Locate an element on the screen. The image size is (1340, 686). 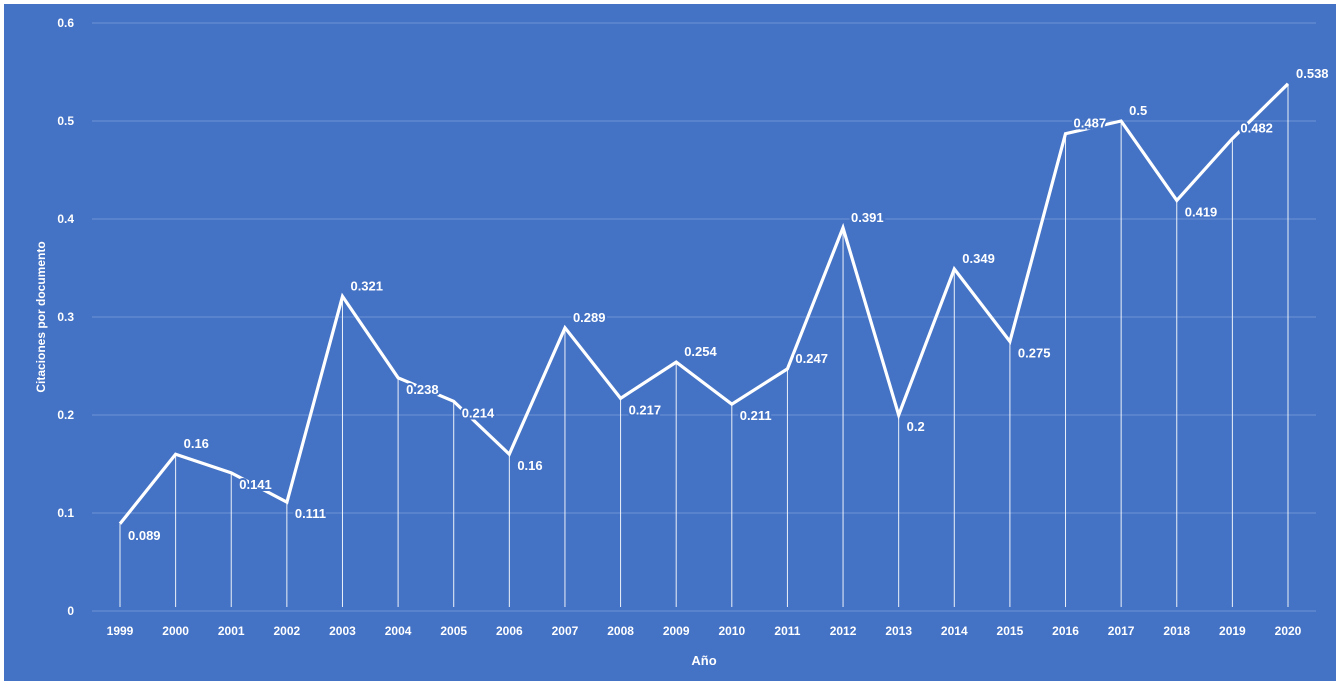
x-tick-label: 2020 is located at coordinates (1288, 631).